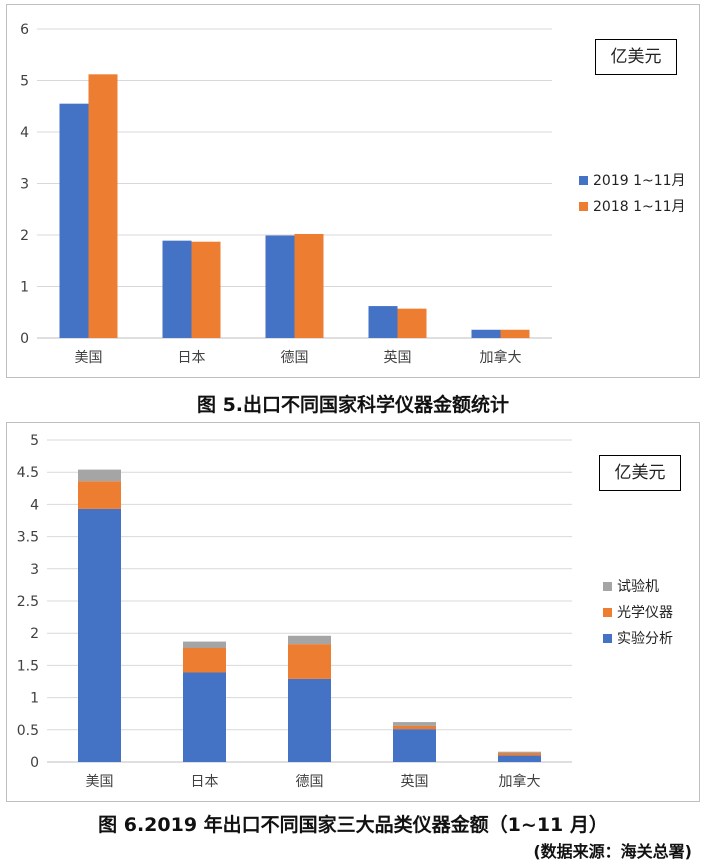  I want to click on chart1-caption: 图 5.出口不同国家科学仪器金额统计, so click(353, 405).